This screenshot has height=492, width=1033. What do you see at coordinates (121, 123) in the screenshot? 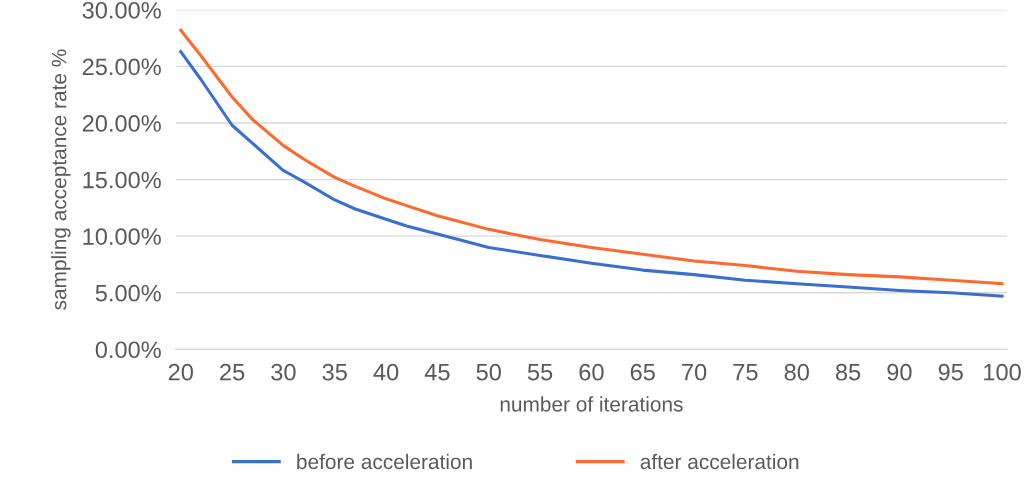
I see `y-tick-label: 20.00%` at bounding box center [121, 123].